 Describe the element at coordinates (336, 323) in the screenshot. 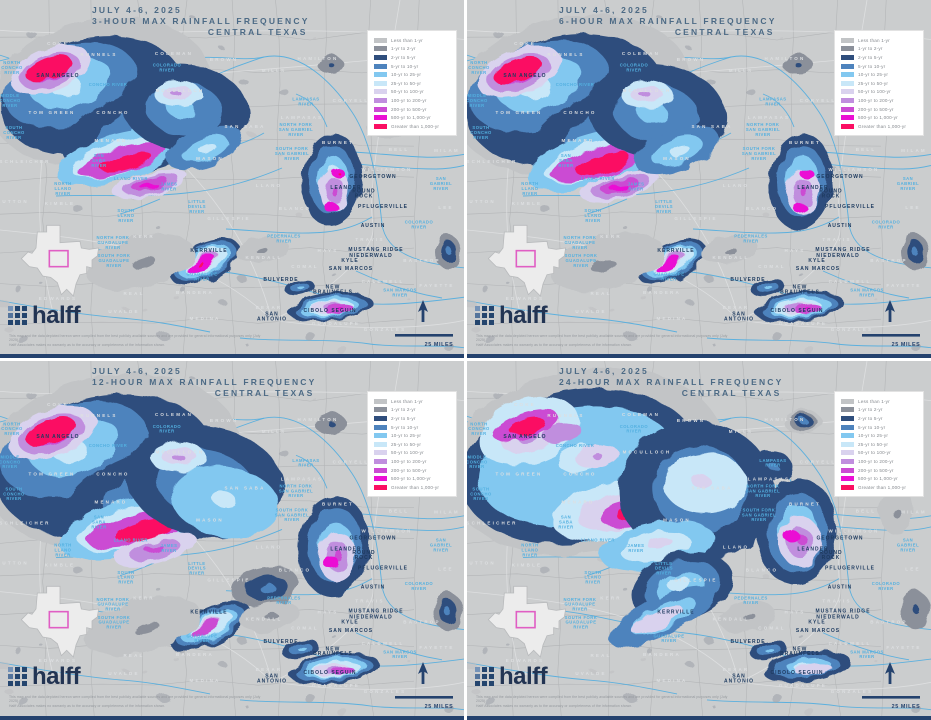

I see `map-label: GUADALUPE` at that location.